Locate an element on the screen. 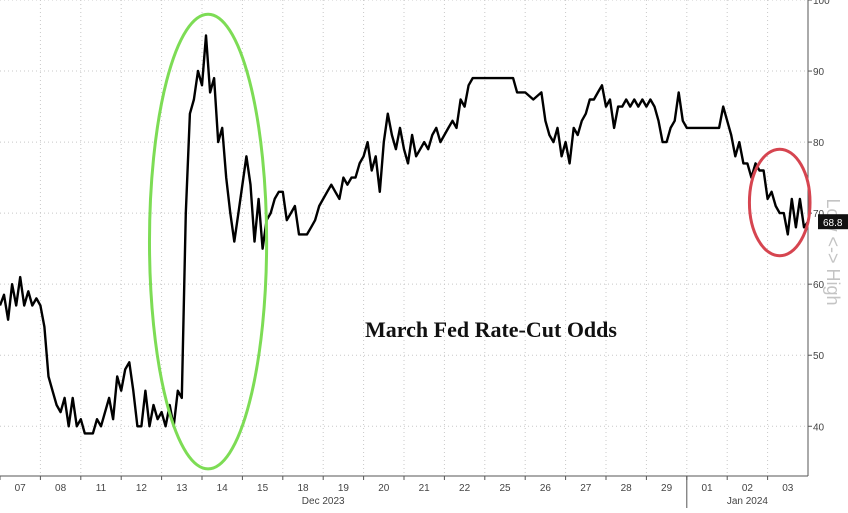 This screenshot has height=513, width=848. x-period-label-2023: Dec 2023 is located at coordinates (323, 501).